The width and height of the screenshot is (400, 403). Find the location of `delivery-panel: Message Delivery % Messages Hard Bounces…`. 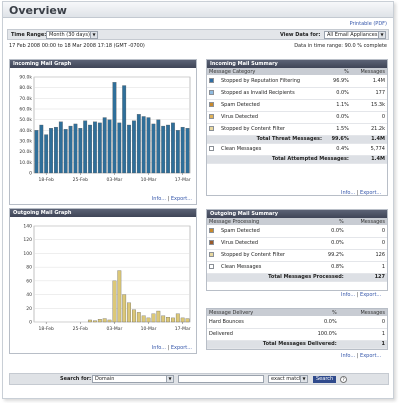

delivery-panel: Message Delivery % Messages Hard Bounces… is located at coordinates (297, 329).